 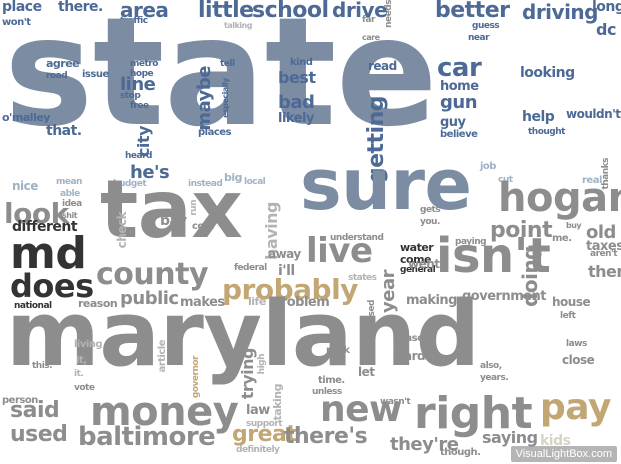 I want to click on cloud-word: that., so click(x=64, y=131).